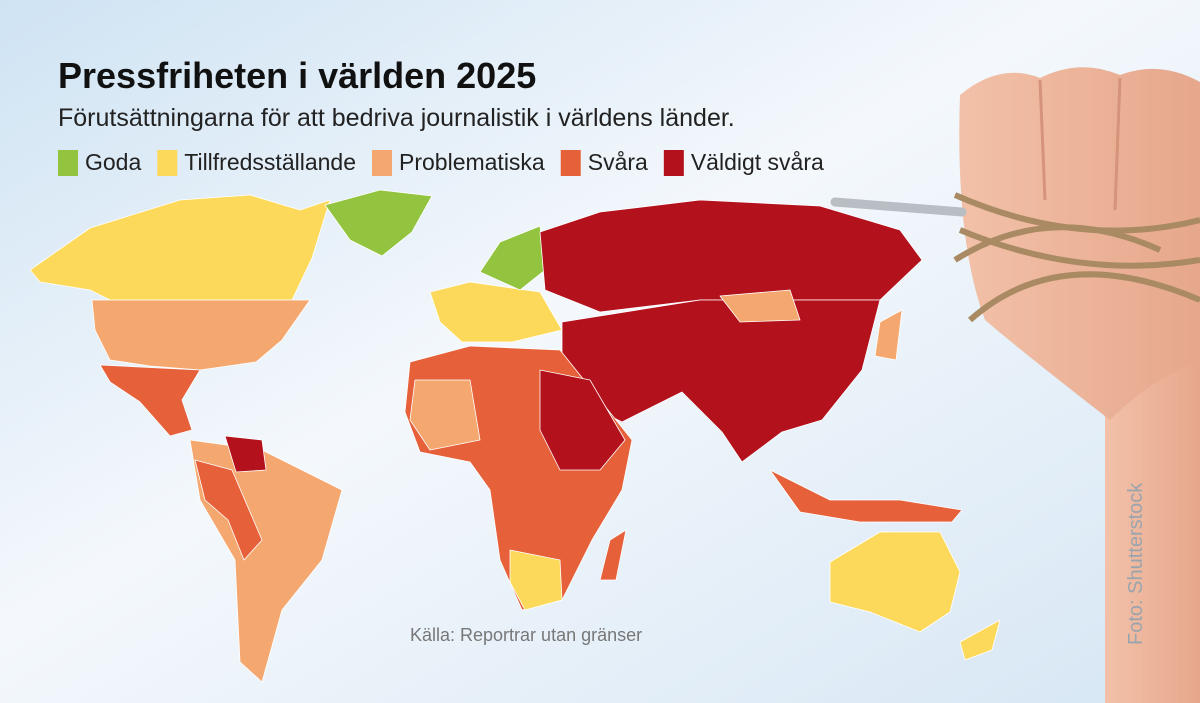 This screenshot has height=703, width=1200. I want to click on finger-lines, so click(1080, 144).